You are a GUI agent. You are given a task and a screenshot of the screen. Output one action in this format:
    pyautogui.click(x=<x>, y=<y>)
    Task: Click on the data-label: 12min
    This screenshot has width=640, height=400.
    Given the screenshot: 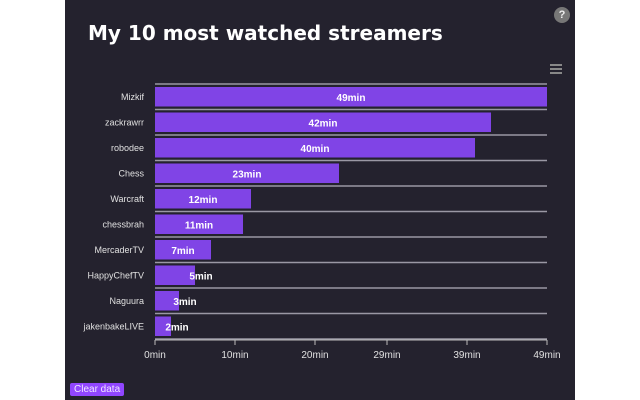 What is the action you would take?
    pyautogui.click(x=203, y=200)
    